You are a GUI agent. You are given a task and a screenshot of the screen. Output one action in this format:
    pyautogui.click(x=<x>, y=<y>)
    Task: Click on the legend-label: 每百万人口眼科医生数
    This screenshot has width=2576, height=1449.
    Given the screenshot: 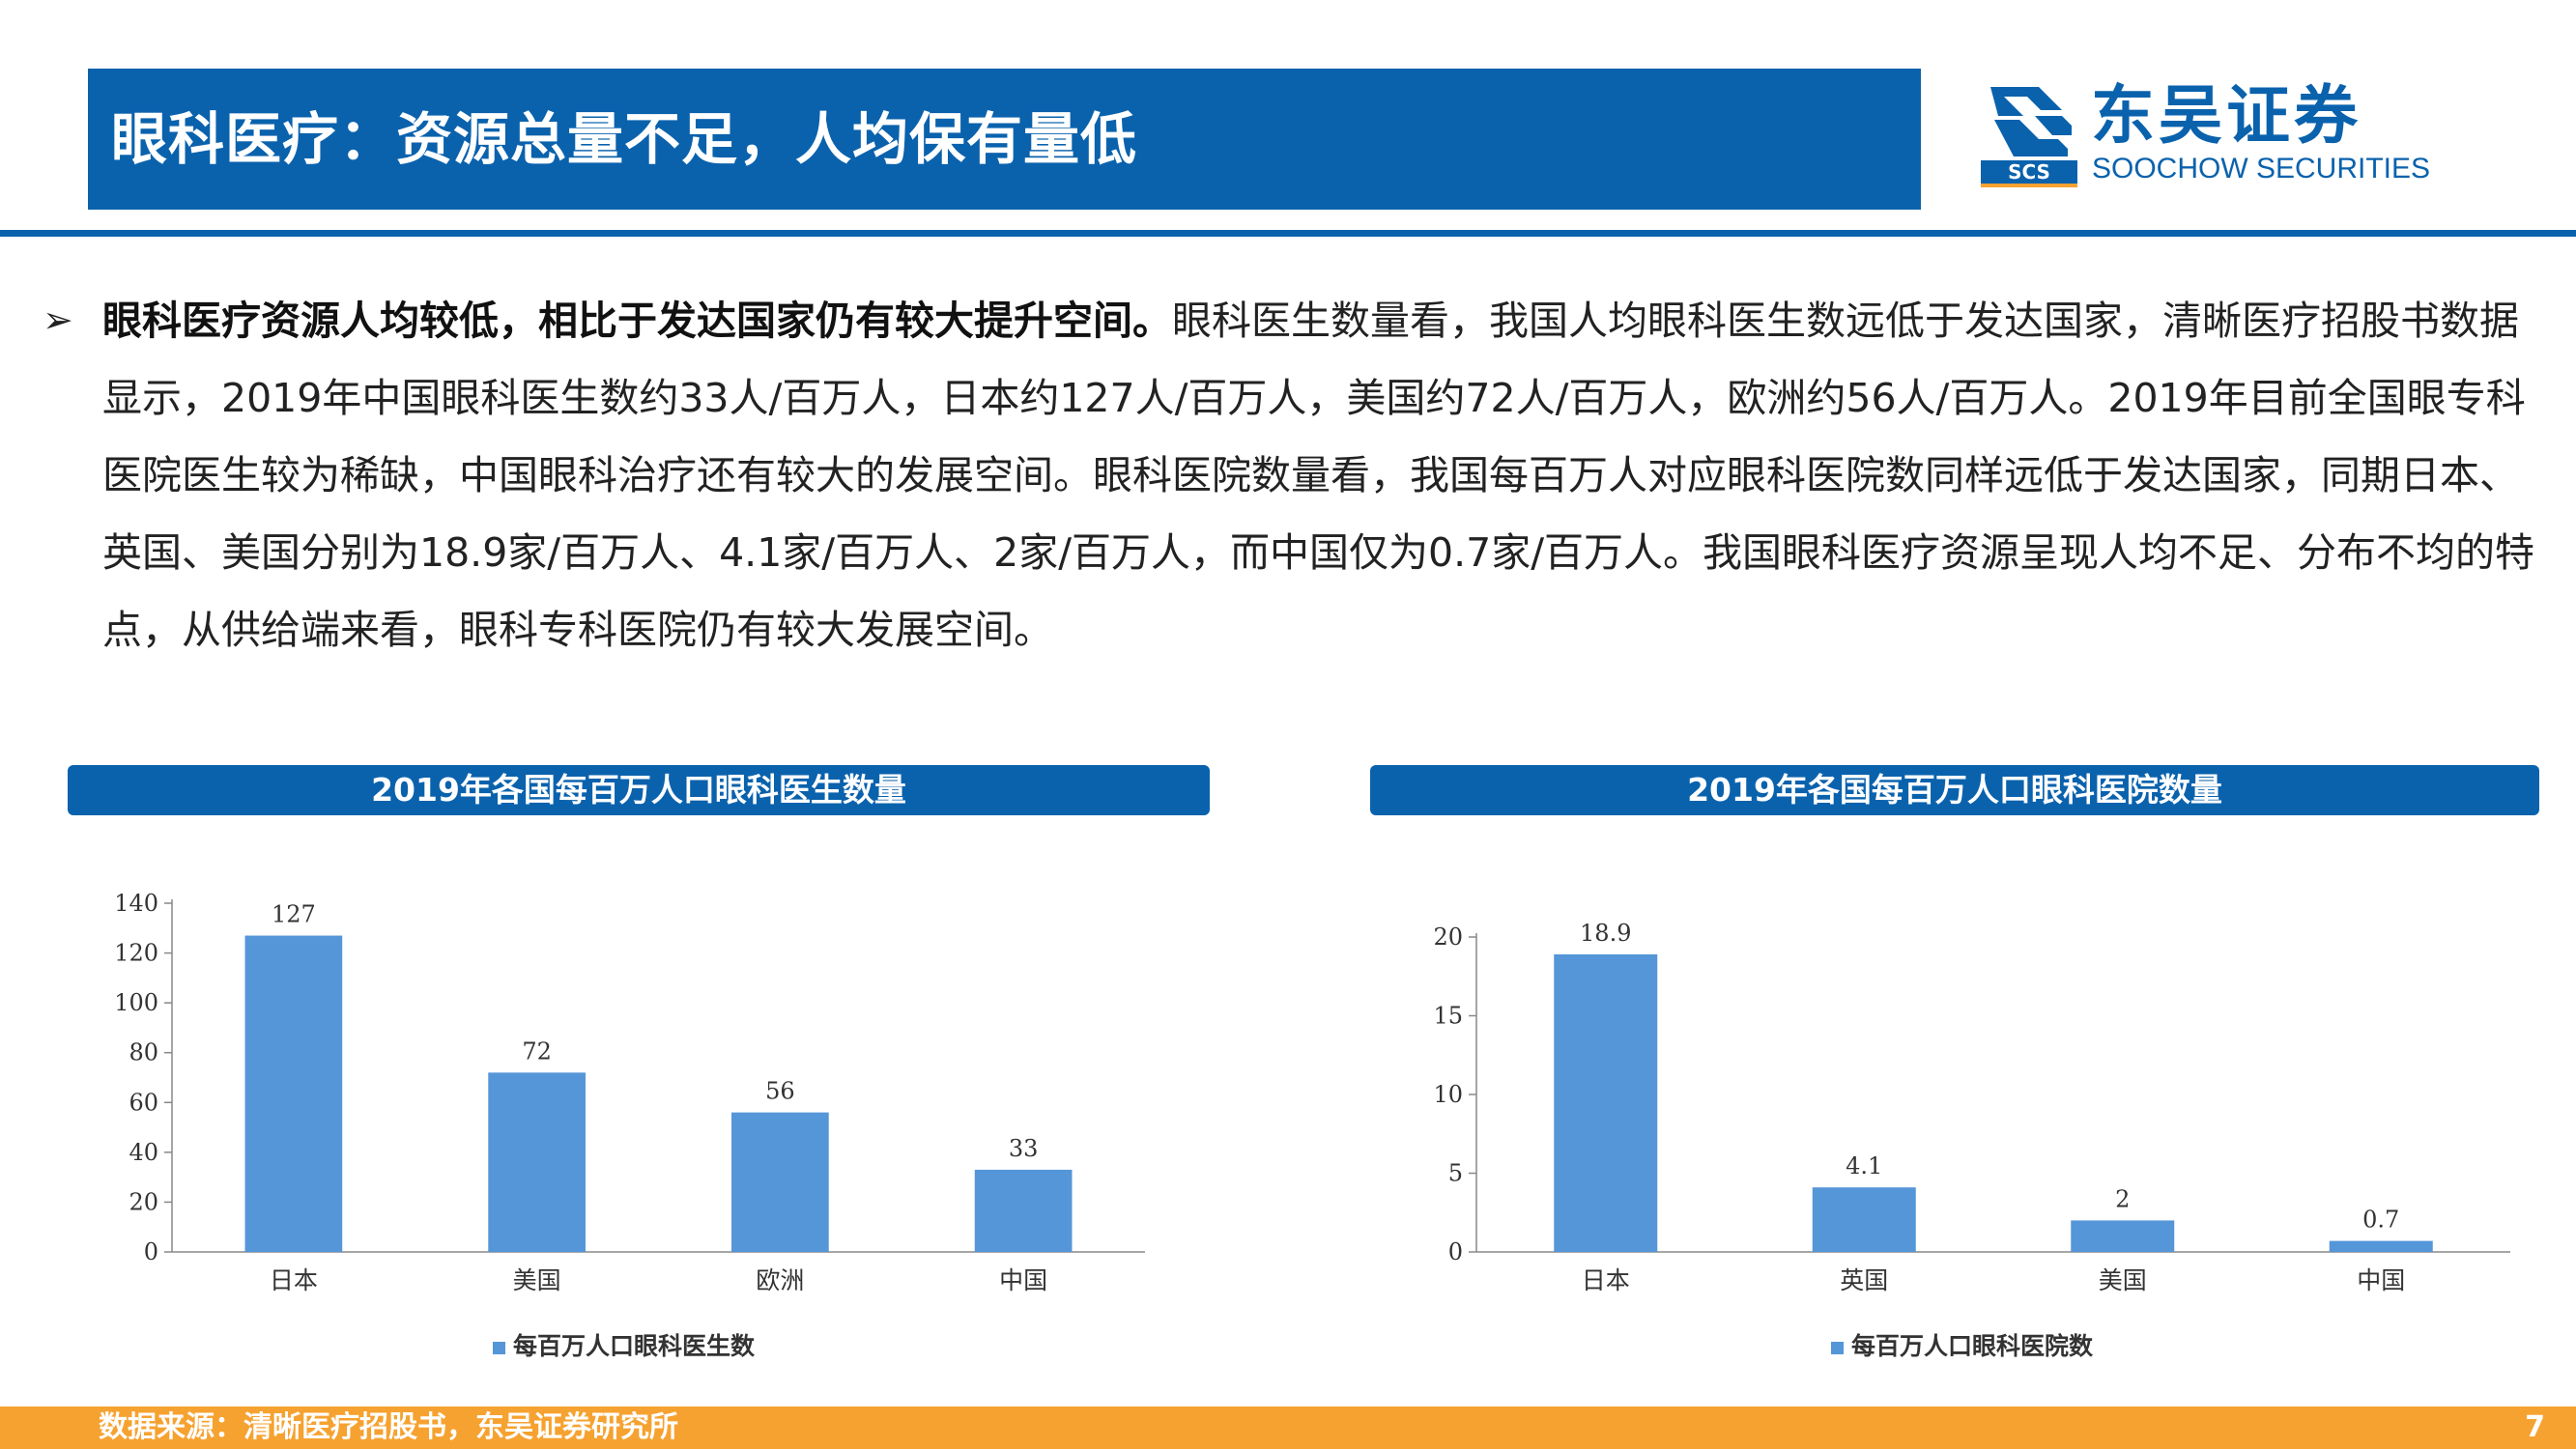 What is the action you would take?
    pyautogui.click(x=635, y=1346)
    